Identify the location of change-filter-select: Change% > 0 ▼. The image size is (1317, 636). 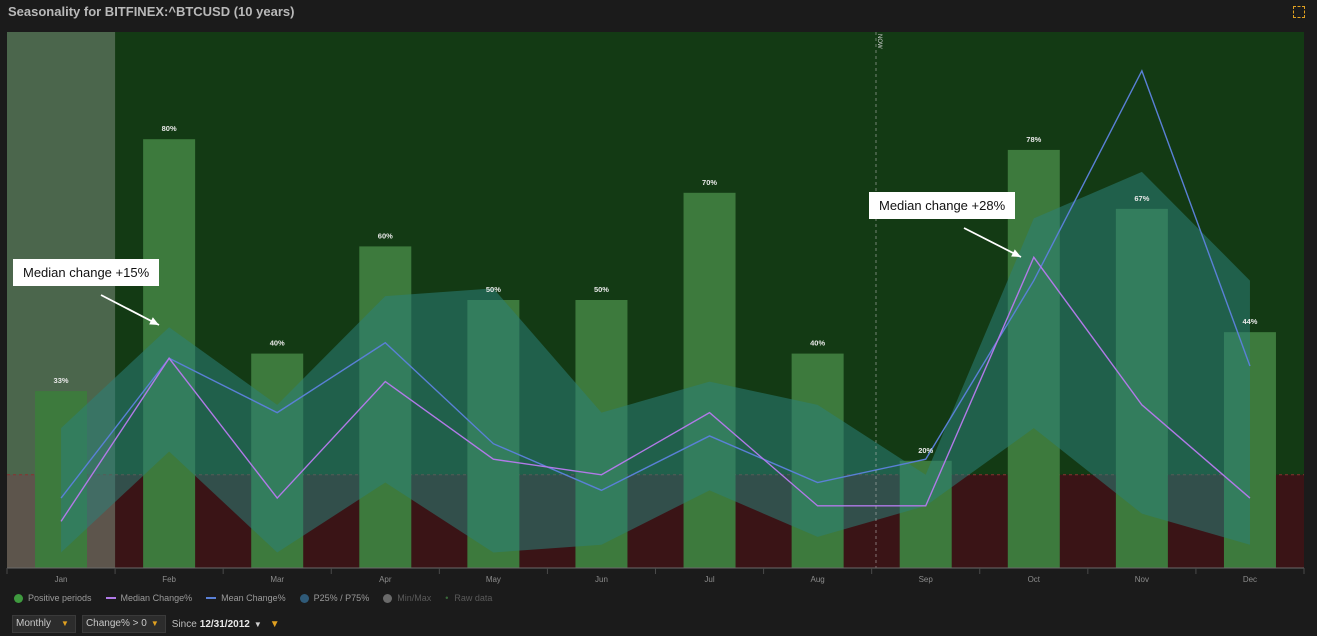
(123, 624).